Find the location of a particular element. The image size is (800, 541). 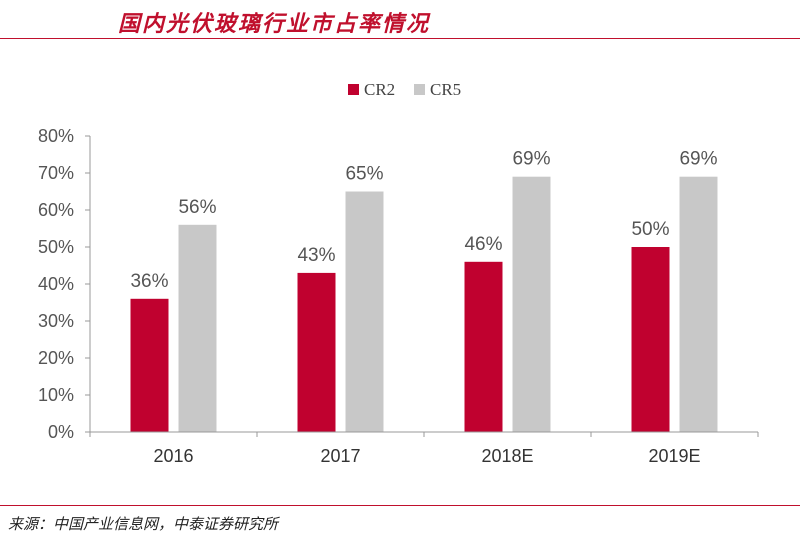

cr2-data-label: 43% is located at coordinates (316, 255).